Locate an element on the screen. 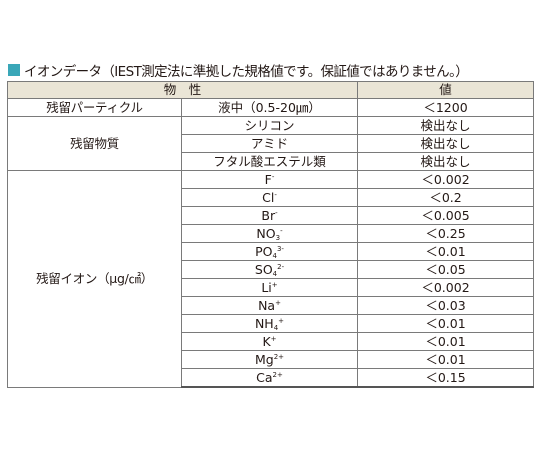 This screenshot has height=450, width=540. table-row: Br- ＜0.005 is located at coordinates (271, 215).